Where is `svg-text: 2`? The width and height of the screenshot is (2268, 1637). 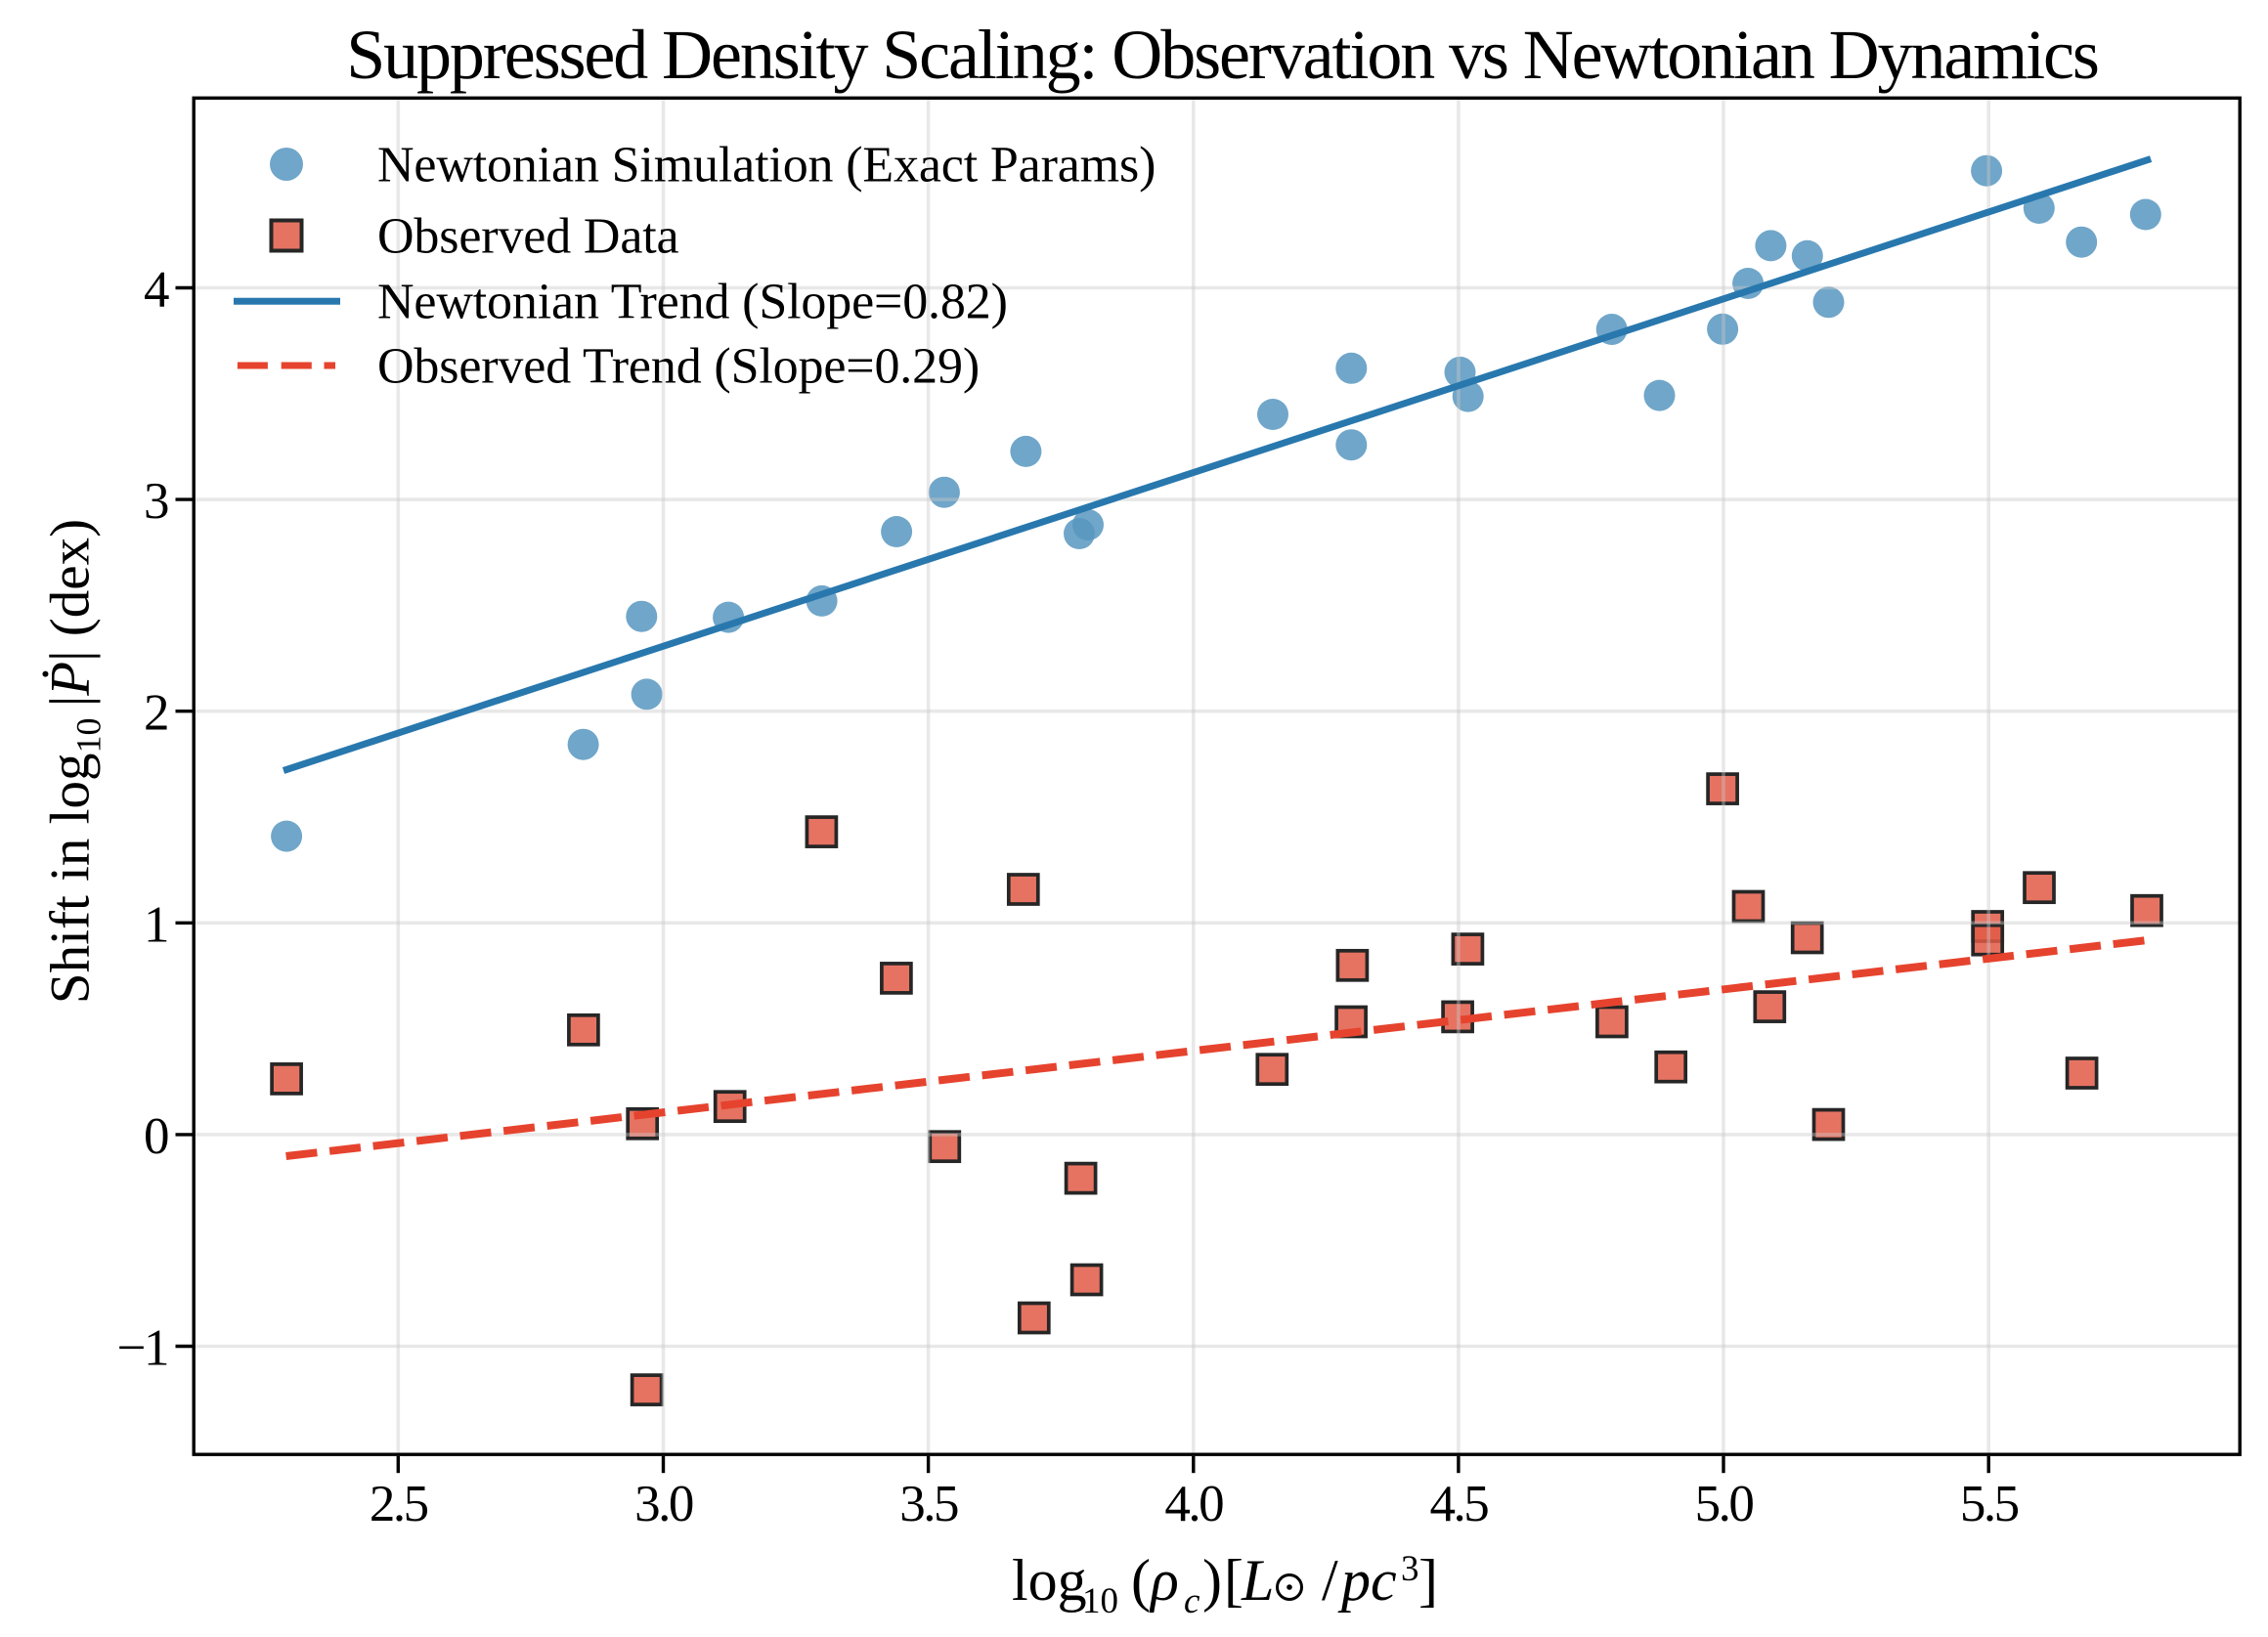 svg-text: 2 is located at coordinates (155, 714).